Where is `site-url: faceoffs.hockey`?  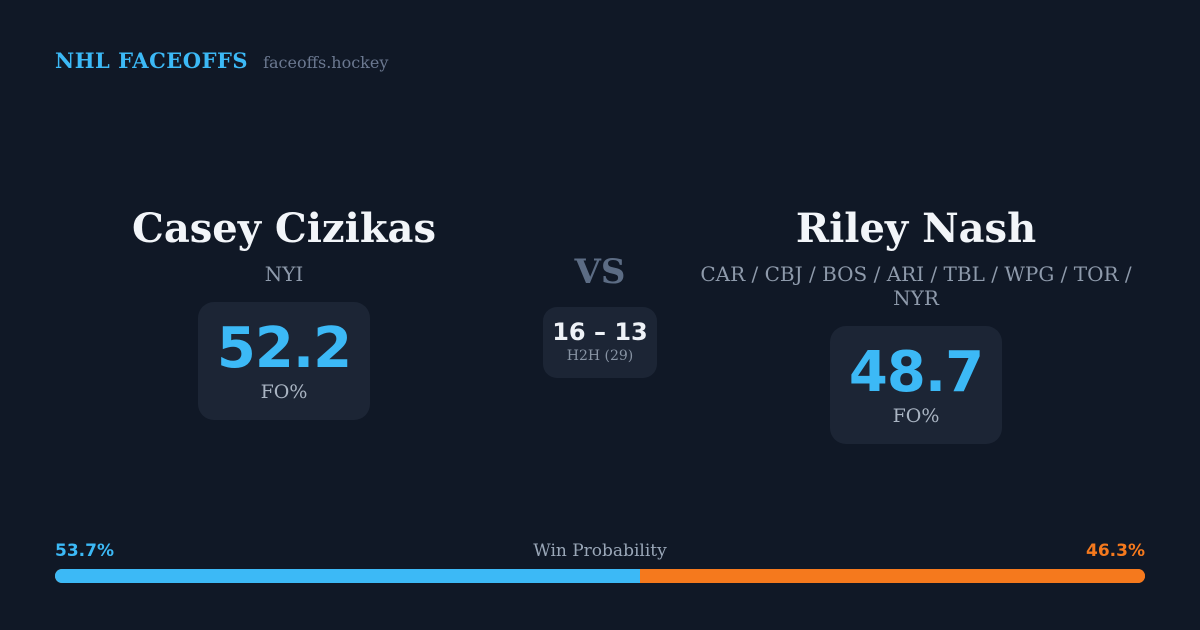
site-url: faceoffs.hockey is located at coordinates (326, 62).